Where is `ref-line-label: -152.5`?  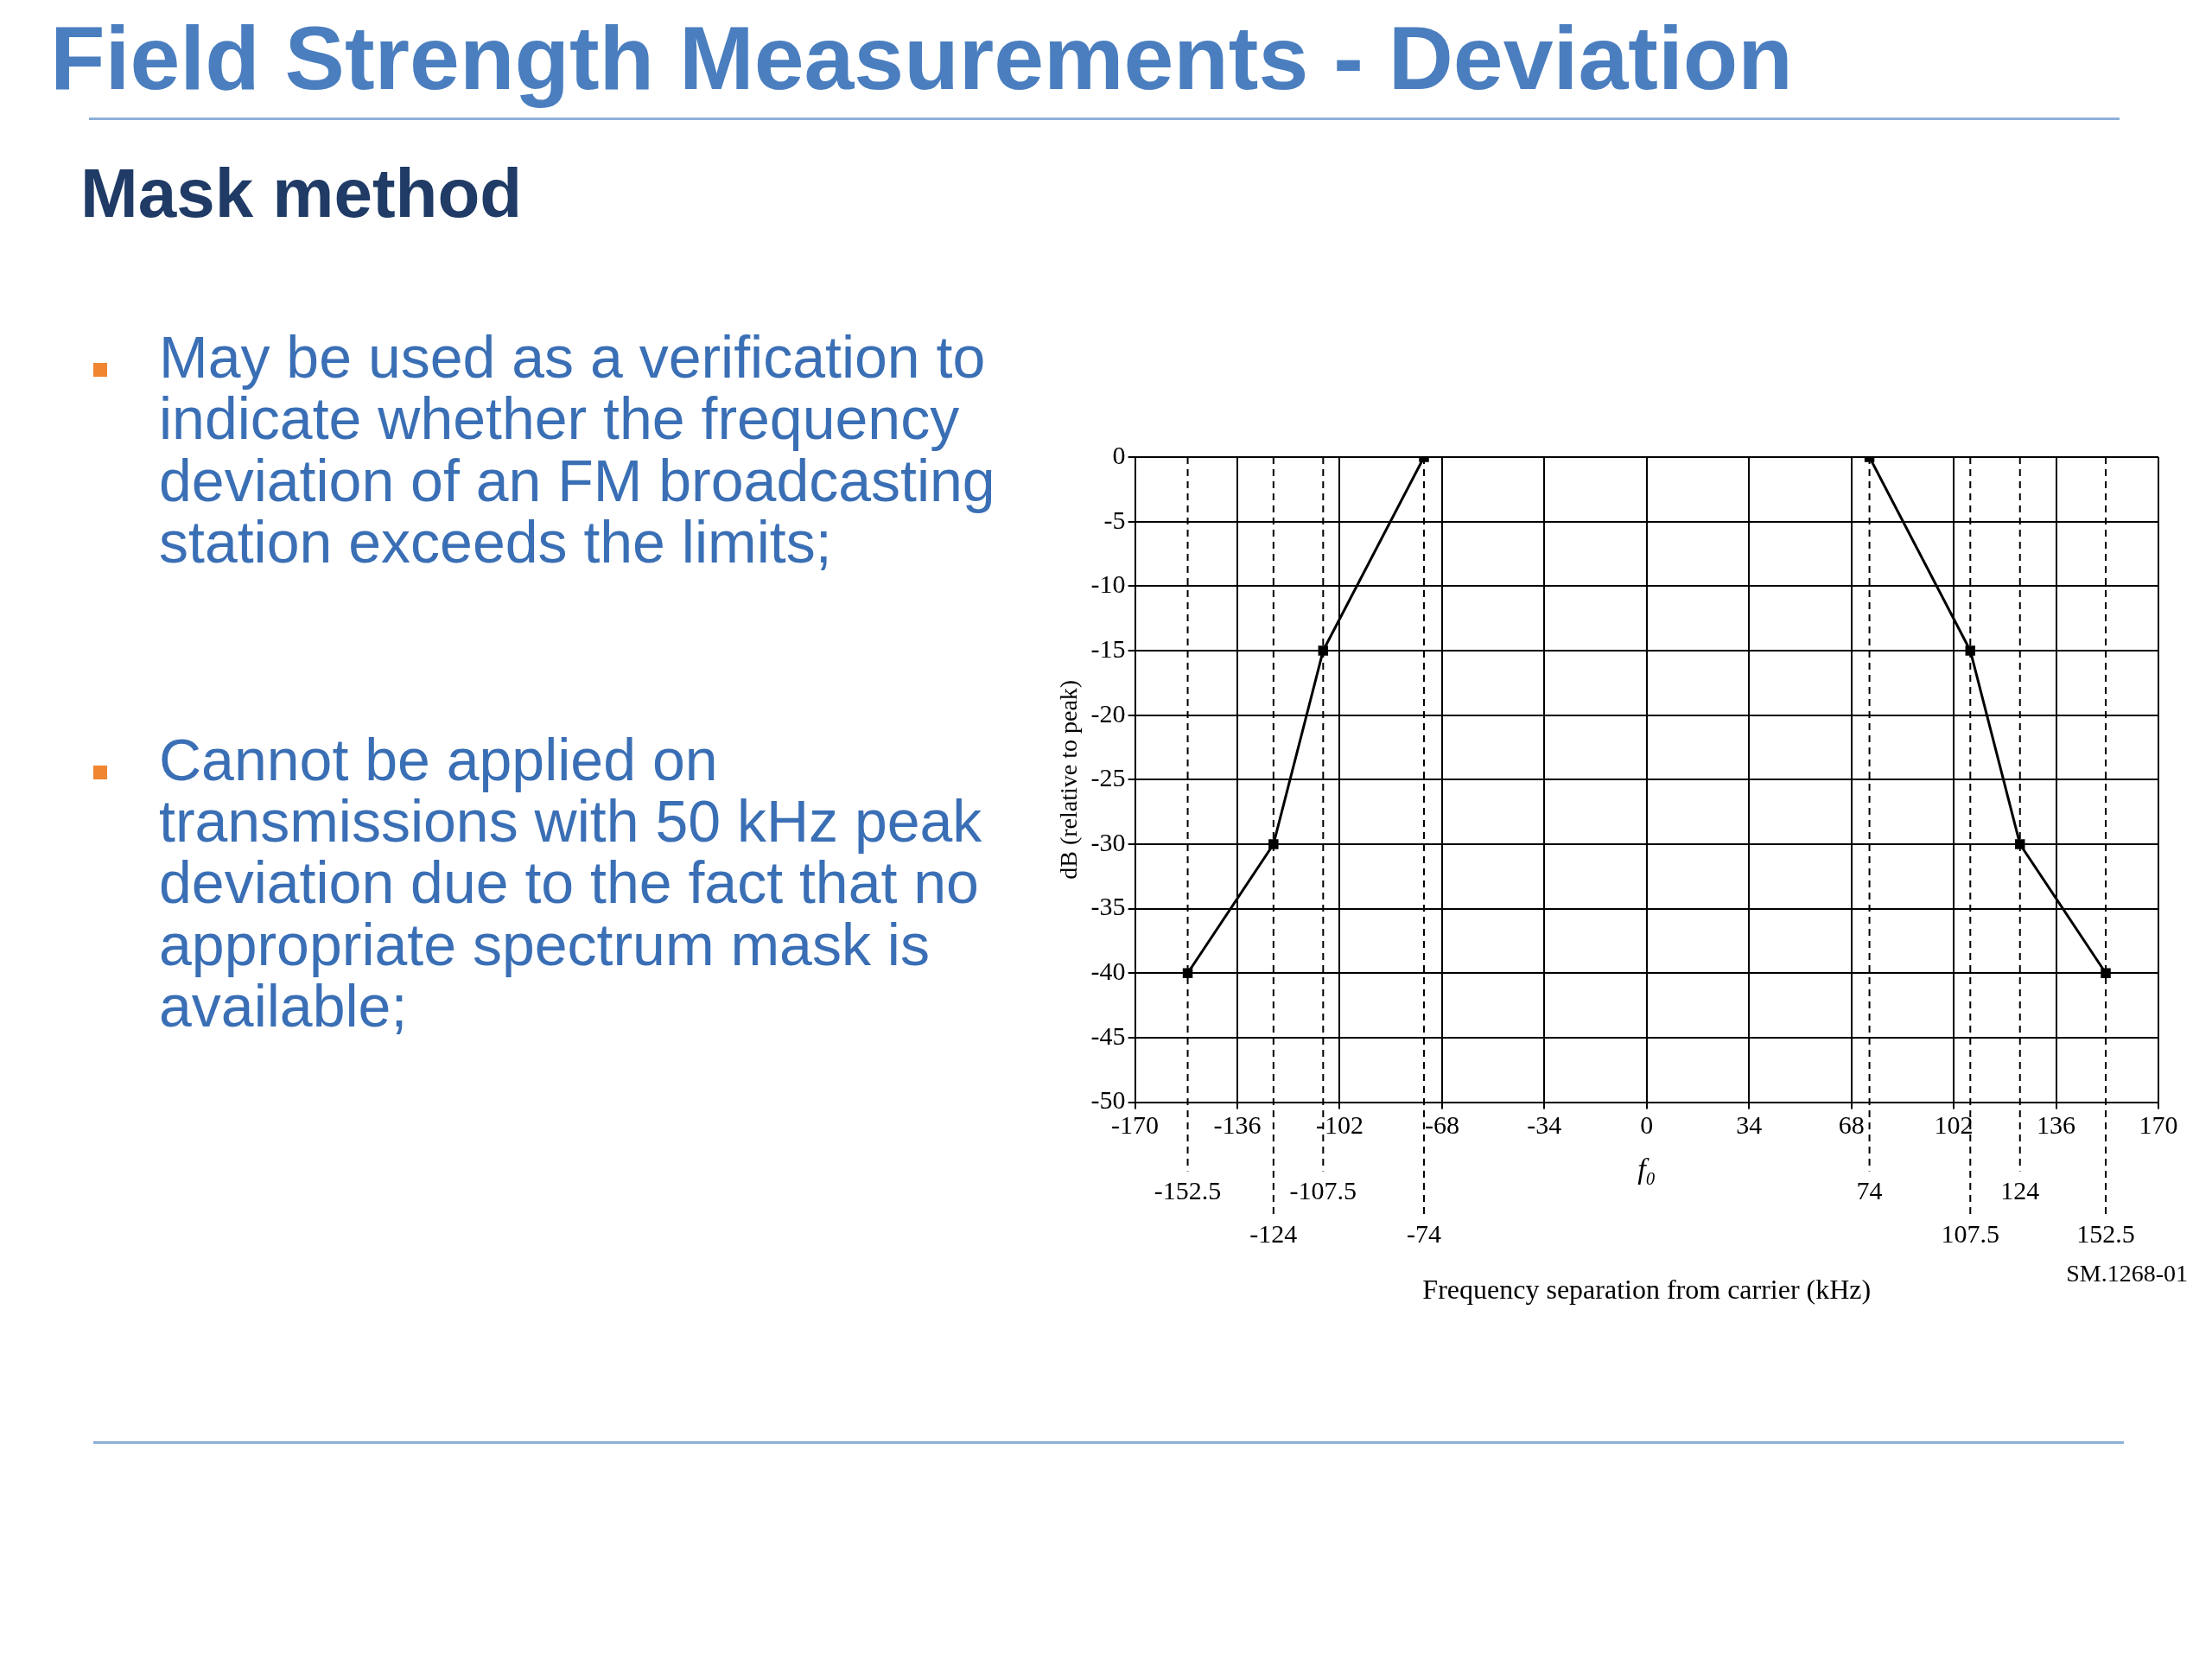
ref-line-label: -152.5 is located at coordinates (1188, 1190).